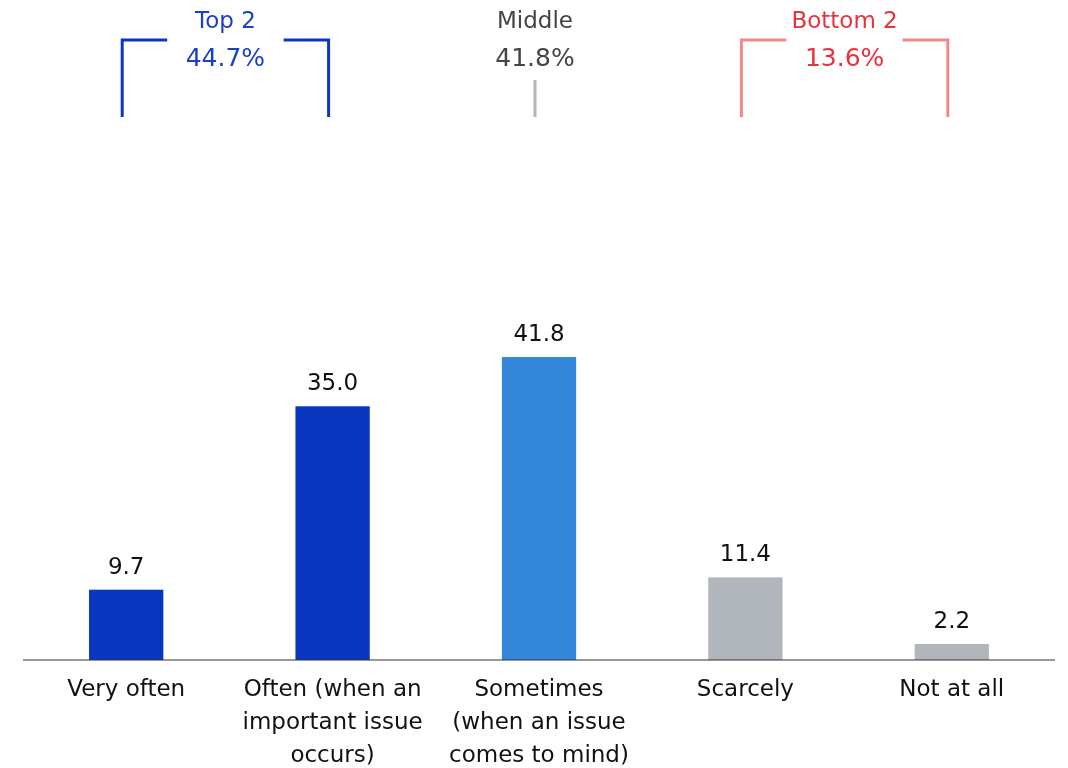 Image resolution: width=1068 pixels, height=768 pixels. I want to click on data-label: 9.7, so click(126, 565).